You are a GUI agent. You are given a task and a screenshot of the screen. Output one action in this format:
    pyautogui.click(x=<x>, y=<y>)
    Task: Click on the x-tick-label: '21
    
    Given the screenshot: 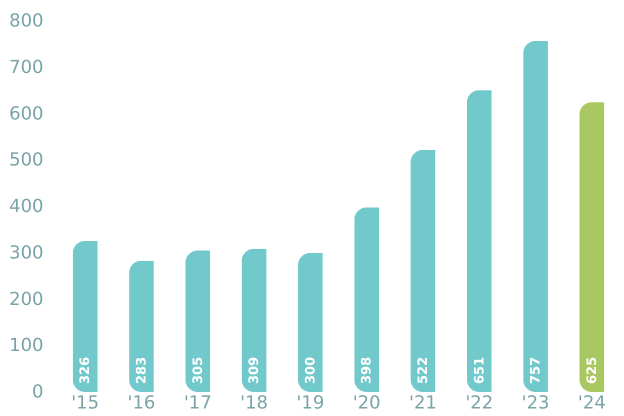 What is the action you would take?
    pyautogui.click(x=423, y=403)
    